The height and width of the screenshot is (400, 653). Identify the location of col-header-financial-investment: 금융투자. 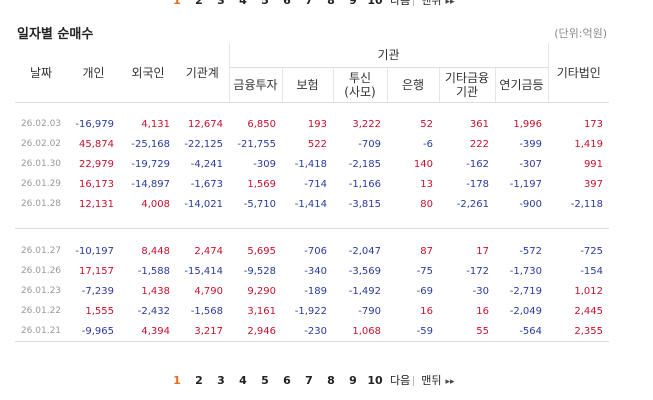
(255, 85).